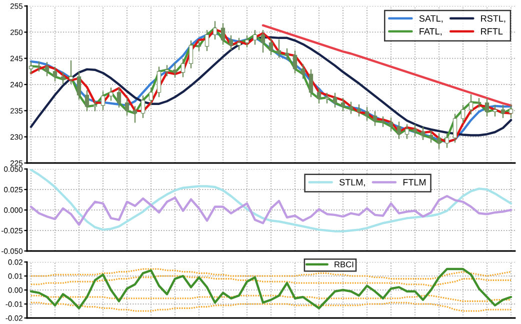 The image size is (521, 324). I want to click on legend-label: RSTL,, so click(493, 19).